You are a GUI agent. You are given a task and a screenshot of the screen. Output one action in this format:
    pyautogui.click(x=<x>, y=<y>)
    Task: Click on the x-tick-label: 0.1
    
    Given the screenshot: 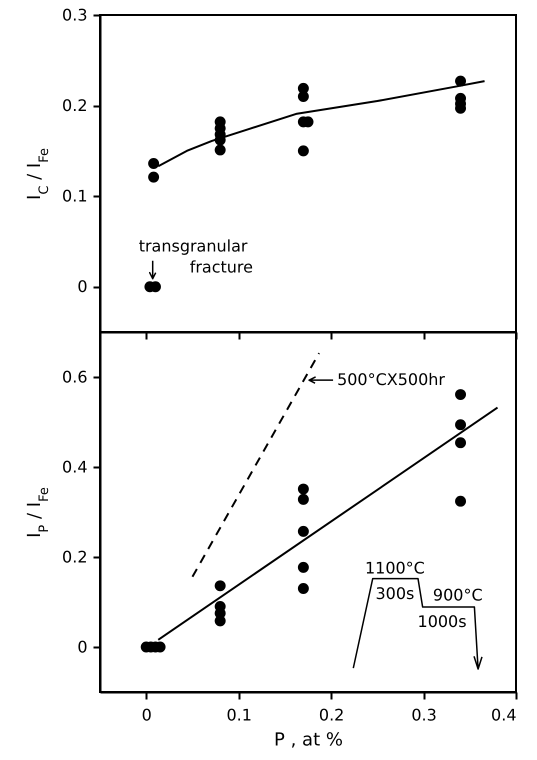 What is the action you would take?
    pyautogui.click(x=239, y=715)
    